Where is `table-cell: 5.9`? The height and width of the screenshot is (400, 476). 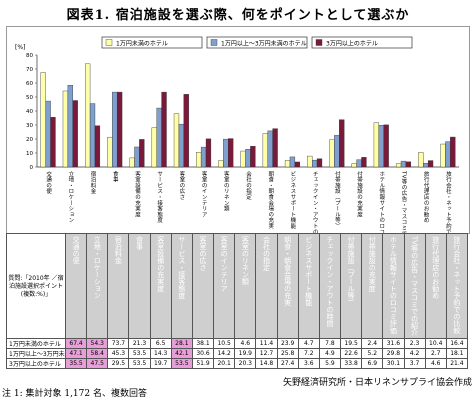 table-cell: 5.9 is located at coordinates (330, 364).